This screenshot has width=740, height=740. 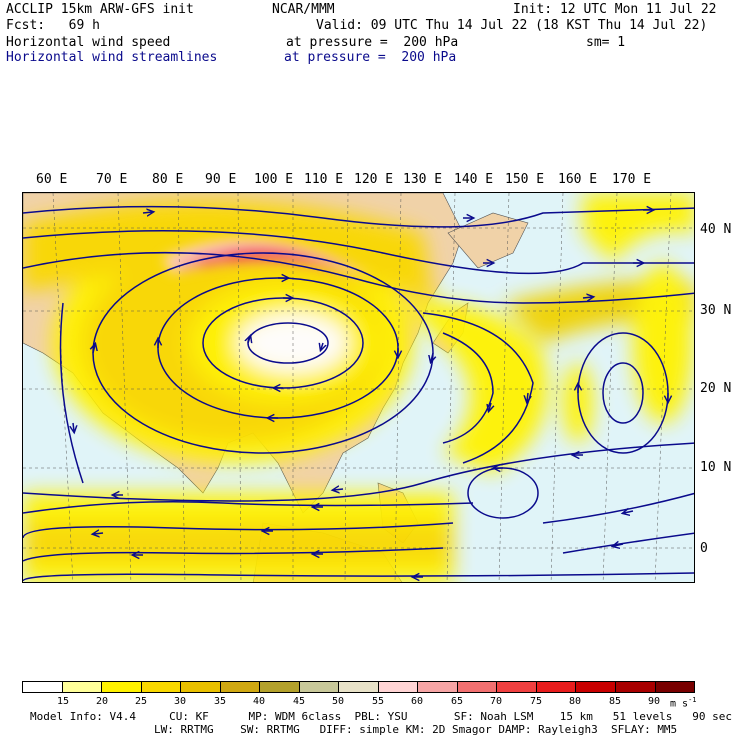 I want to click on lon-label: 90 E, so click(x=221, y=179).